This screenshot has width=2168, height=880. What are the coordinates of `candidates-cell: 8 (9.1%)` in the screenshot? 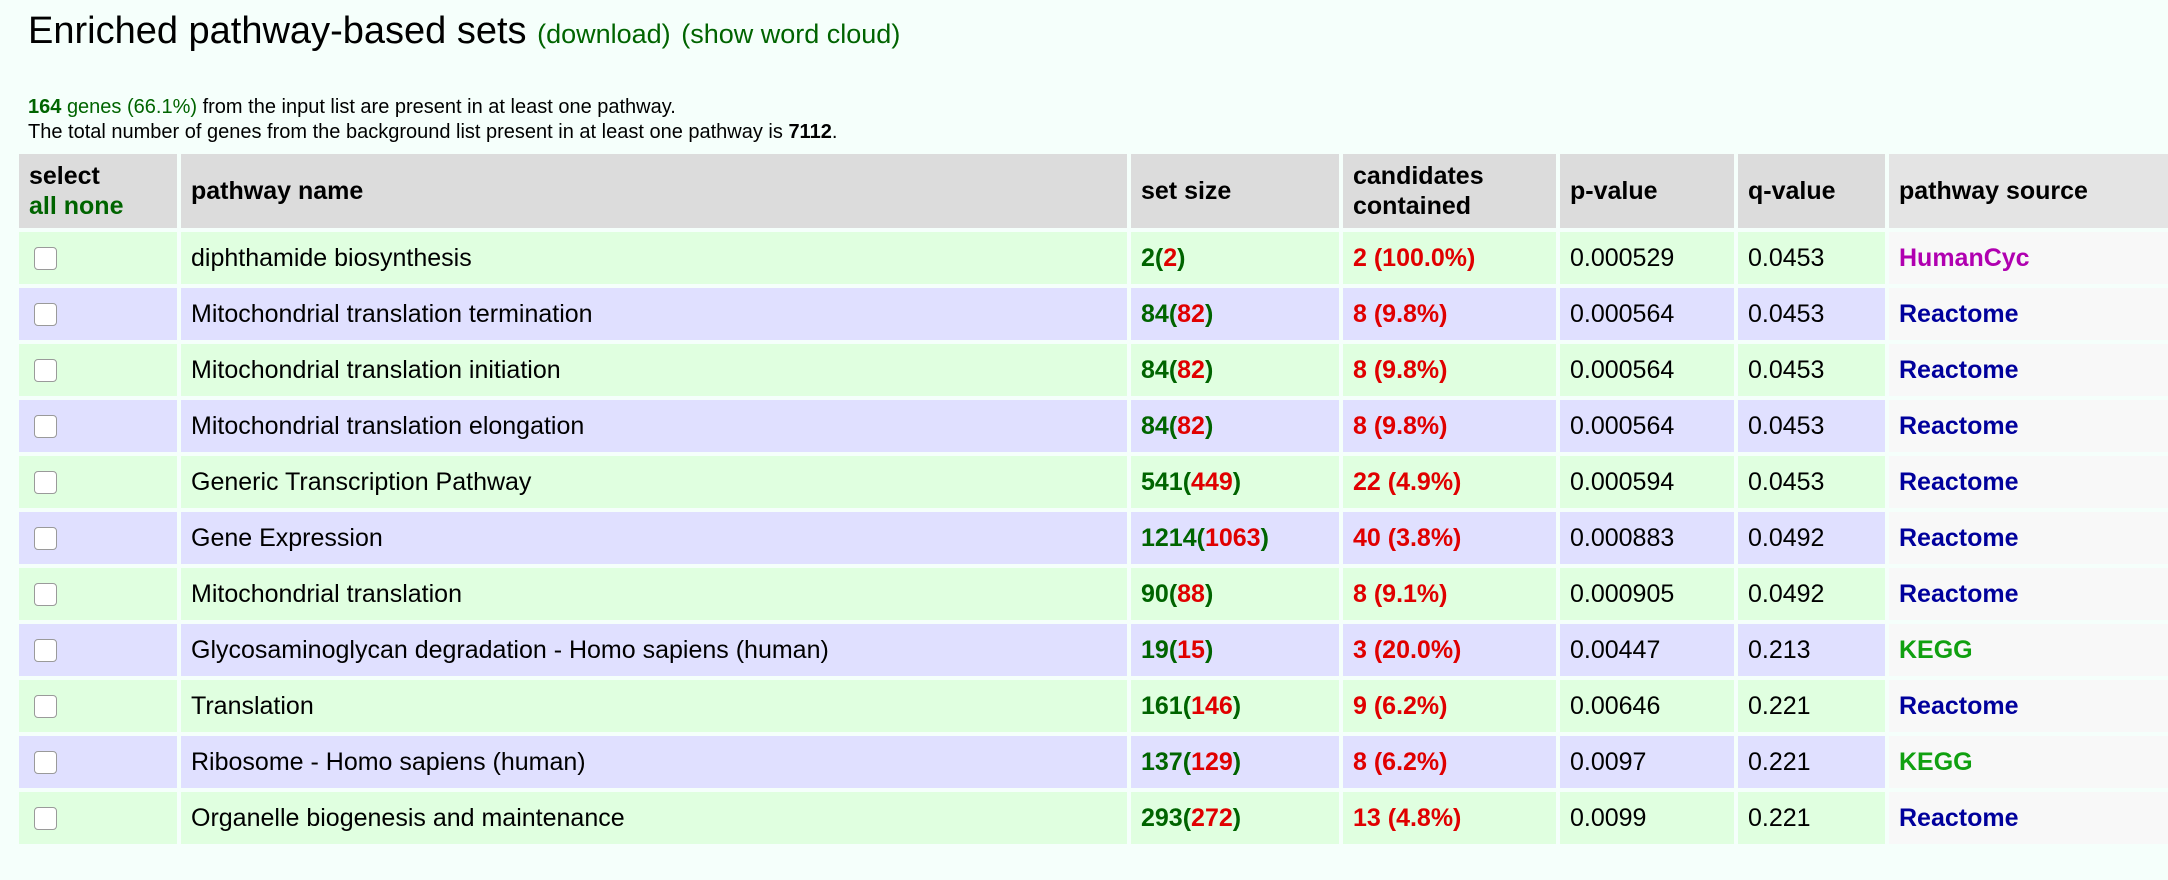 It's located at (1449, 594).